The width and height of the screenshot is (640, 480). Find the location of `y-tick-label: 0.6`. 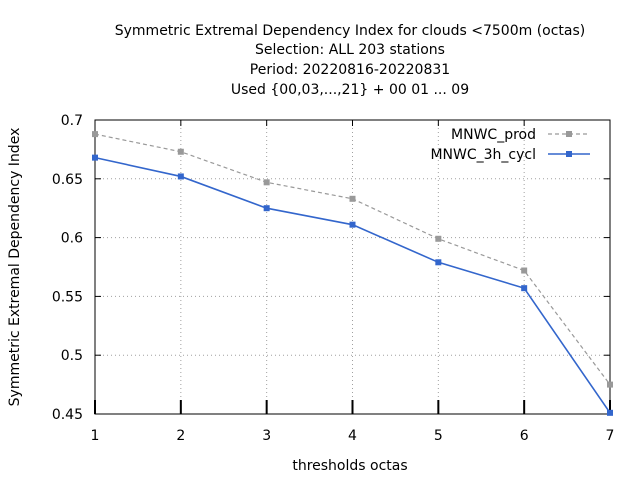

y-tick-label: 0.6 is located at coordinates (72, 239).